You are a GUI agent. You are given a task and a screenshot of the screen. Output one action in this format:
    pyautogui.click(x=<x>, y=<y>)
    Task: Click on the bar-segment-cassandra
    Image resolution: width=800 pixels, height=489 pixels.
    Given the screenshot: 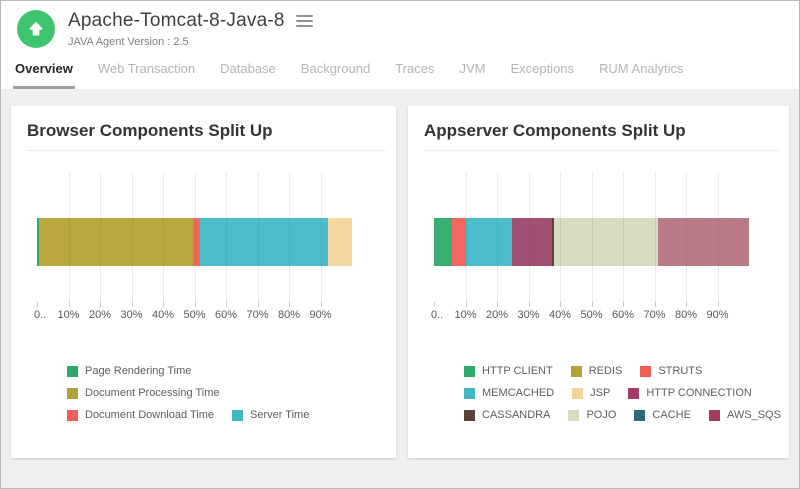 What is the action you would take?
    pyautogui.click(x=553, y=242)
    